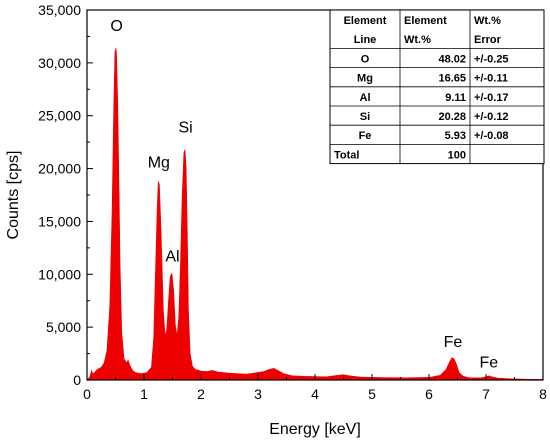 The image size is (550, 443). What do you see at coordinates (491, 98) in the screenshot?
I see `table-cell: +/-0.17` at bounding box center [491, 98].